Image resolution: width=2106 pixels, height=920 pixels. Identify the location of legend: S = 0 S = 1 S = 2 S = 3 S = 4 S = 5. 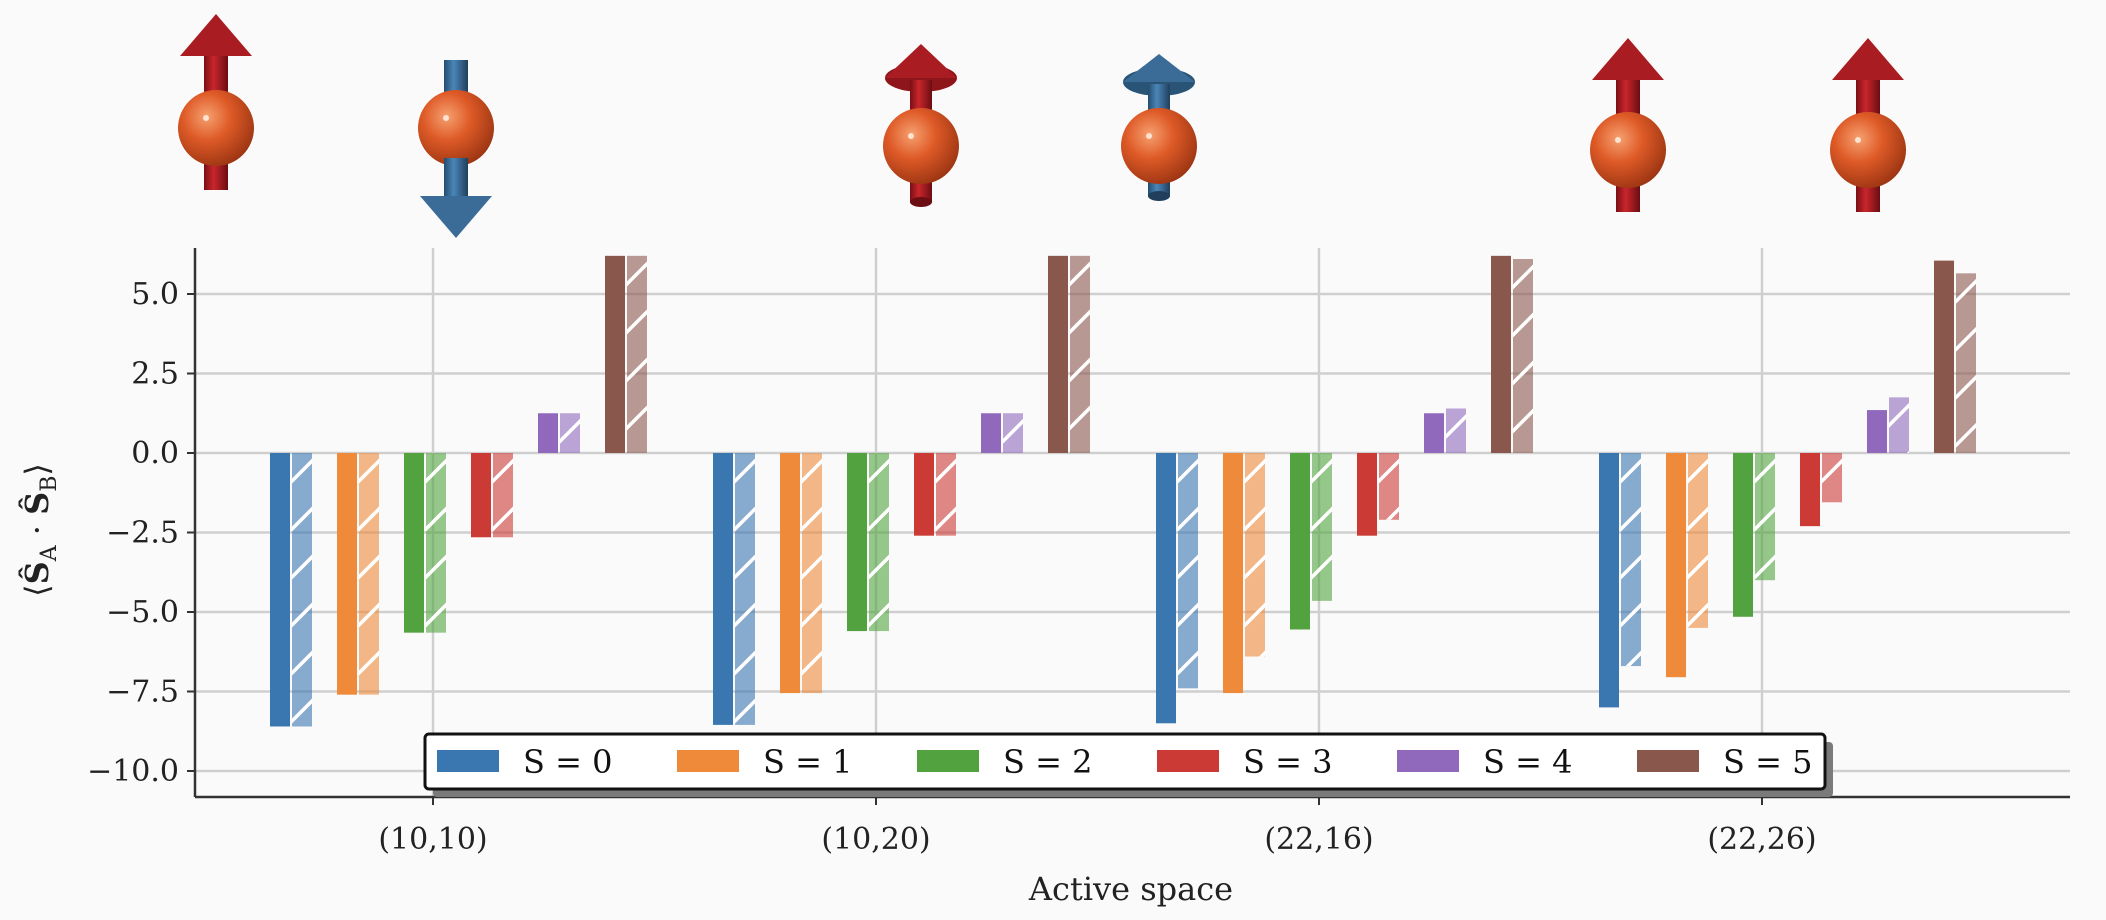
(1128, 764).